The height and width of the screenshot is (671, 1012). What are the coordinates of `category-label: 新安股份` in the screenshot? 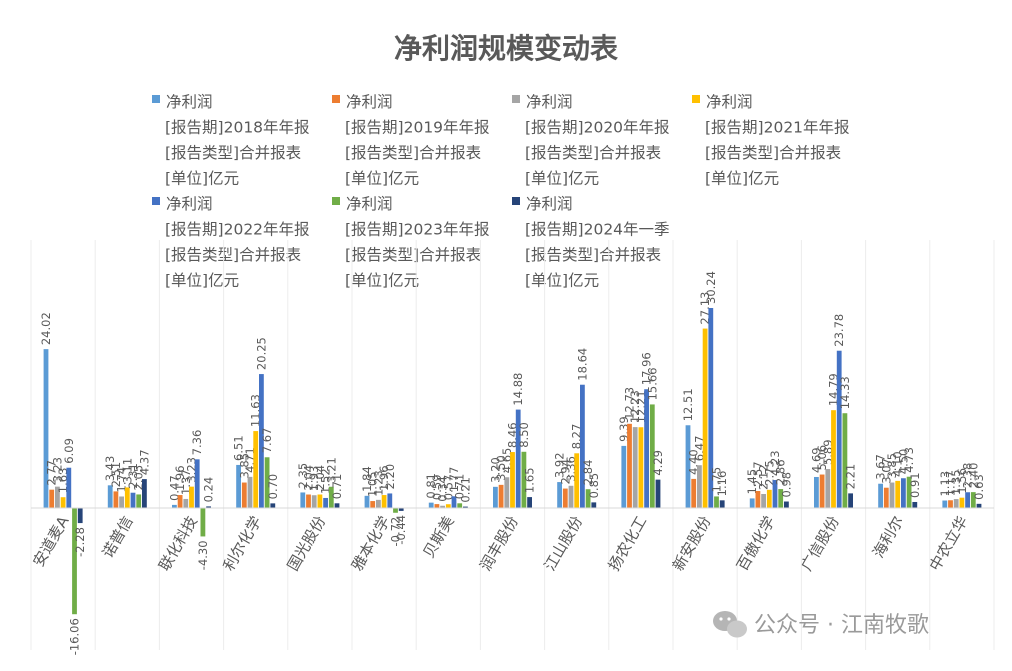 It's located at (692, 543).